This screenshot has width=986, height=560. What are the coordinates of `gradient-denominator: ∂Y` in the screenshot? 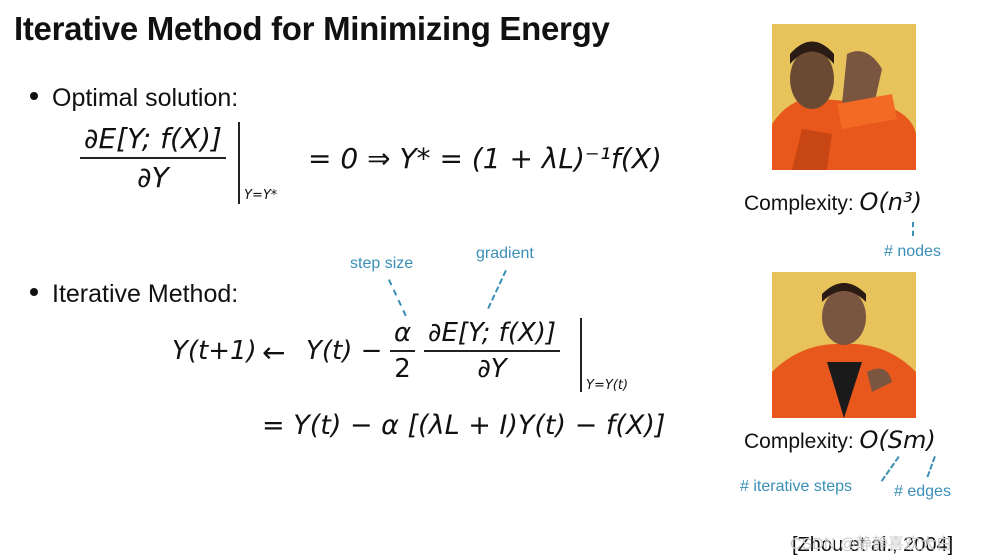 It's located at (492, 367).